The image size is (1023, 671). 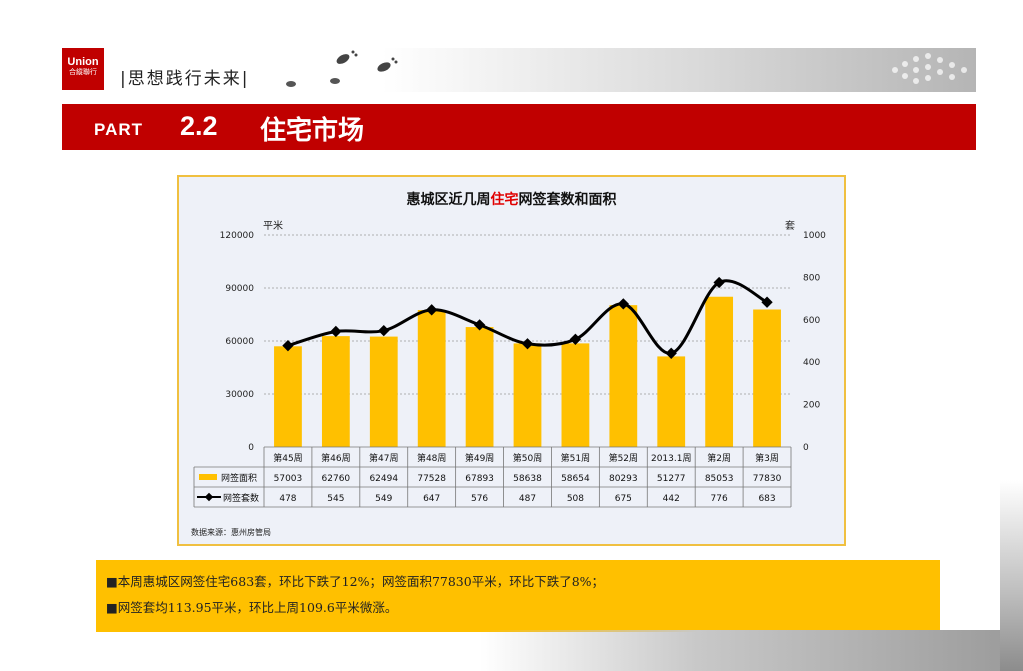 What do you see at coordinates (383, 479) in the screenshot?
I see `data-label: 62494` at bounding box center [383, 479].